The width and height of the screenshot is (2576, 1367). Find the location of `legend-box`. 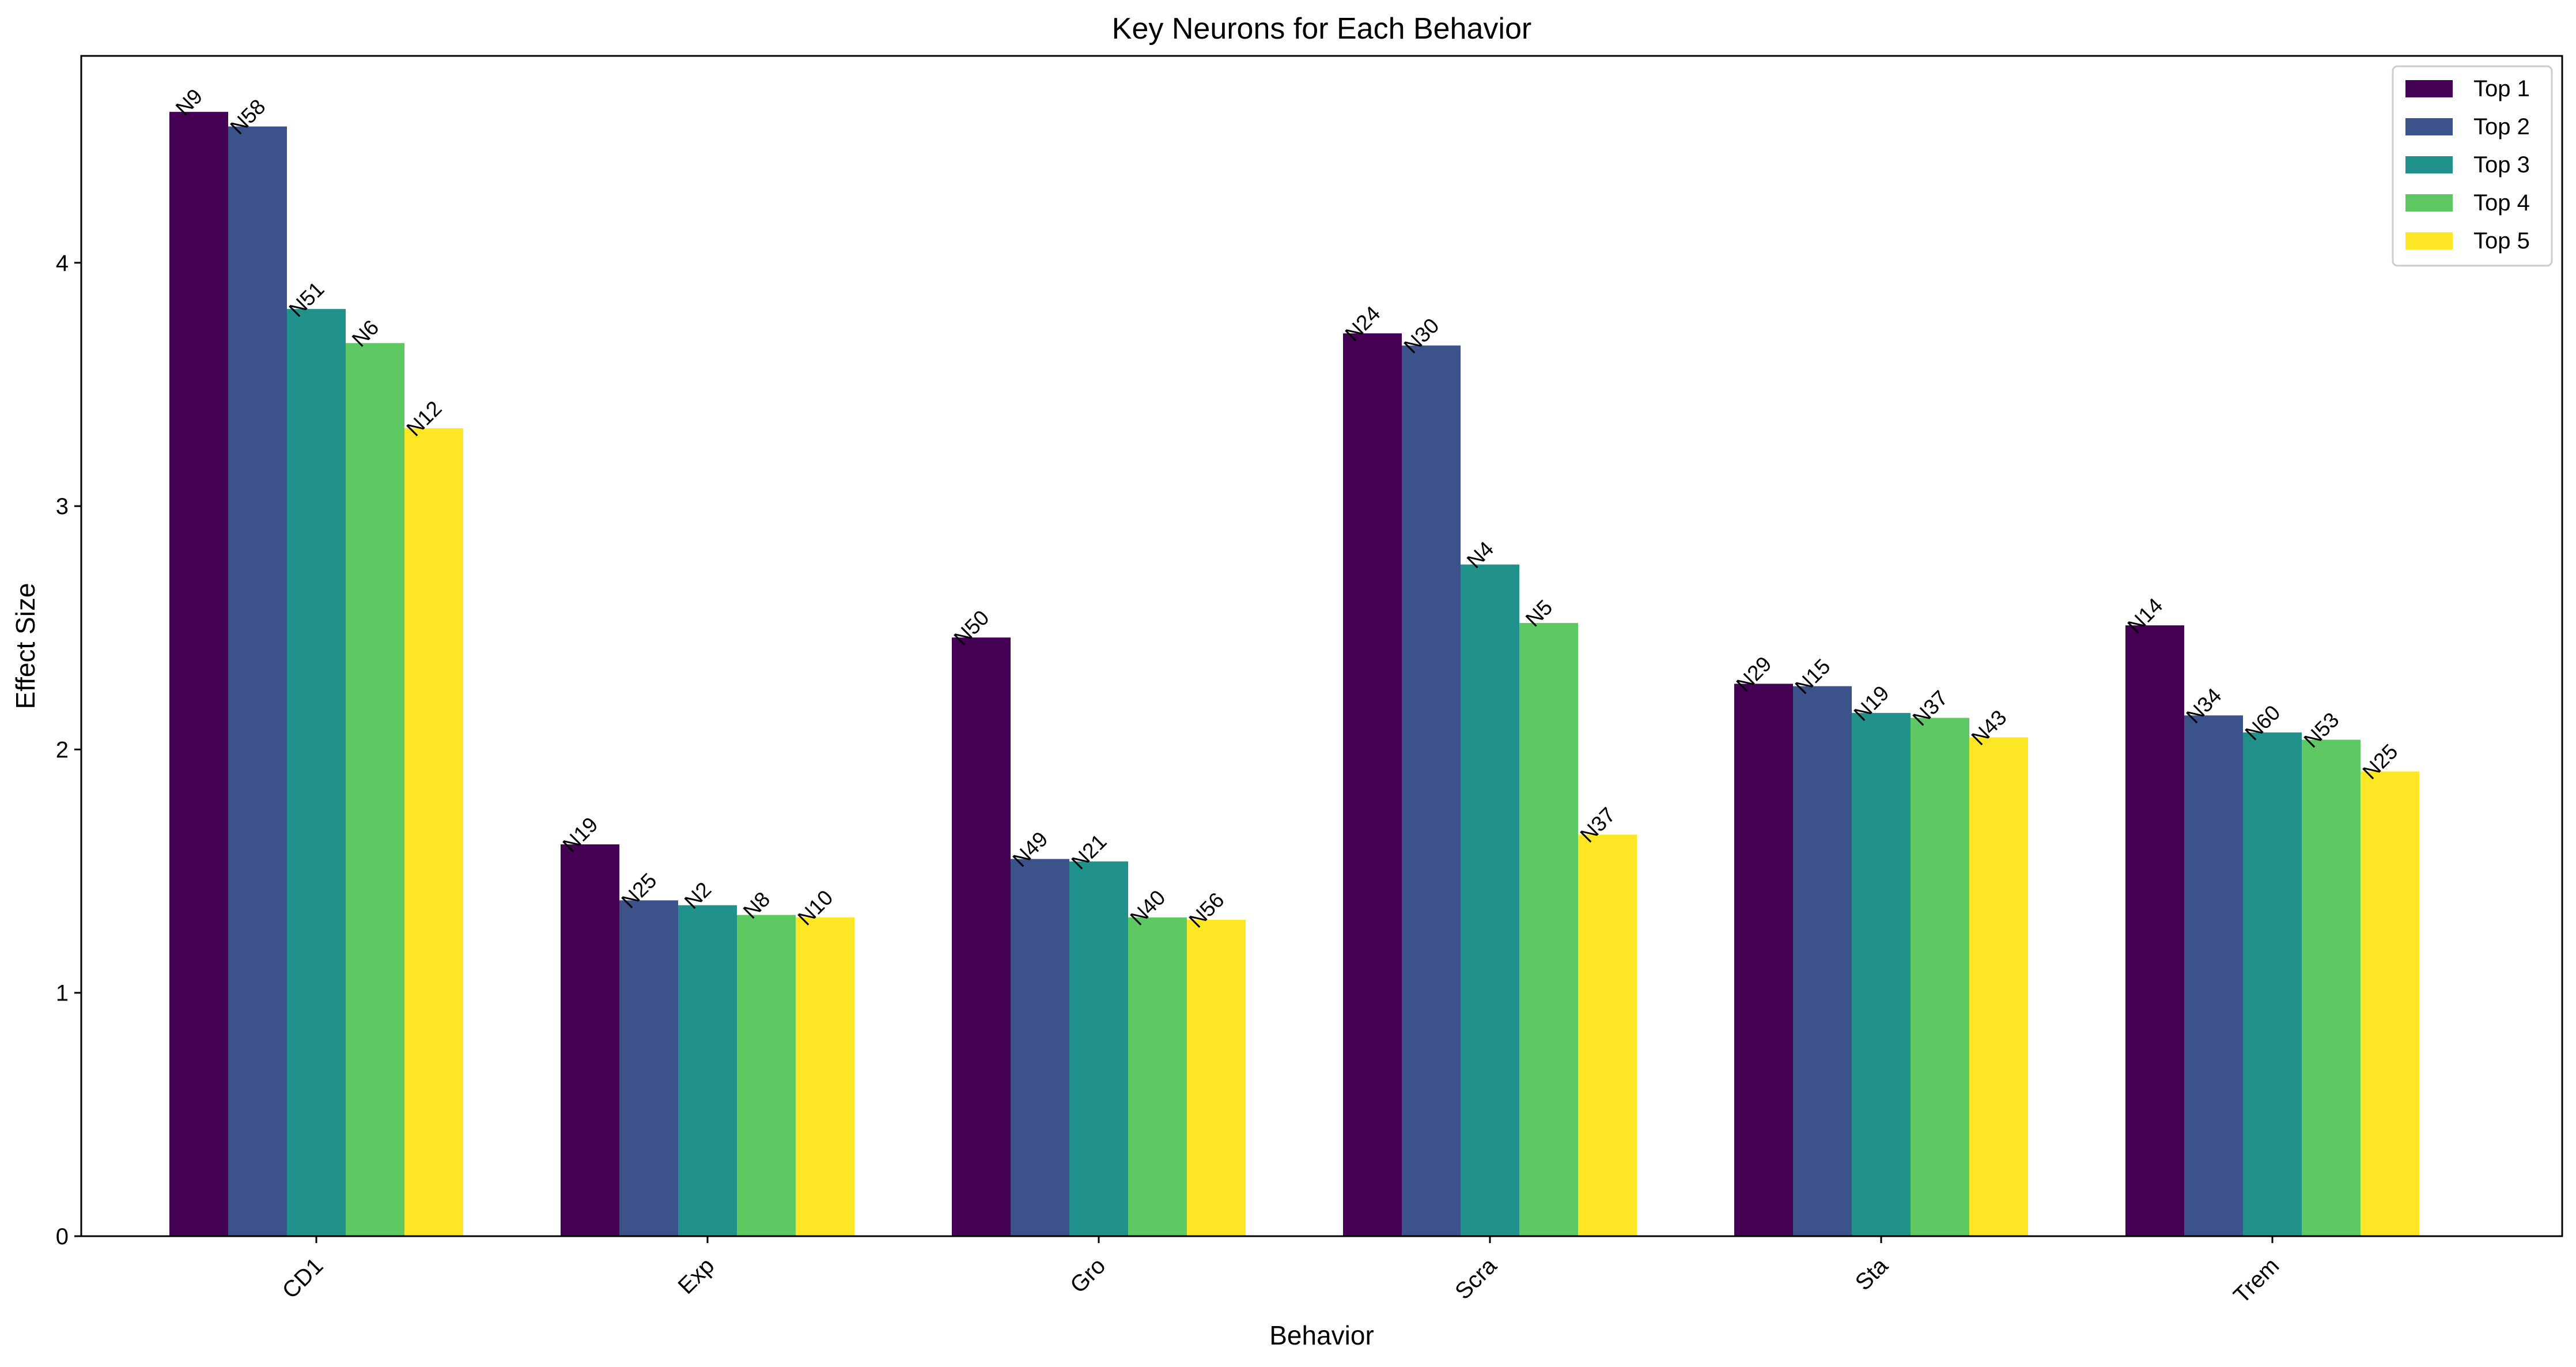

legend-box is located at coordinates (2472, 166).